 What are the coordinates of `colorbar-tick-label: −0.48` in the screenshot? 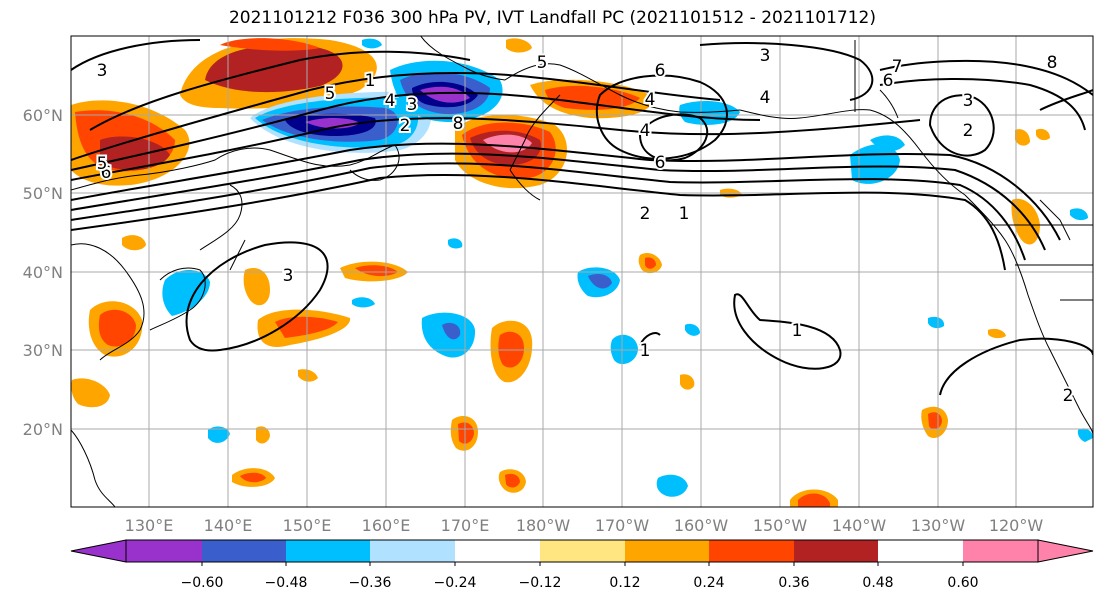 It's located at (286, 583).